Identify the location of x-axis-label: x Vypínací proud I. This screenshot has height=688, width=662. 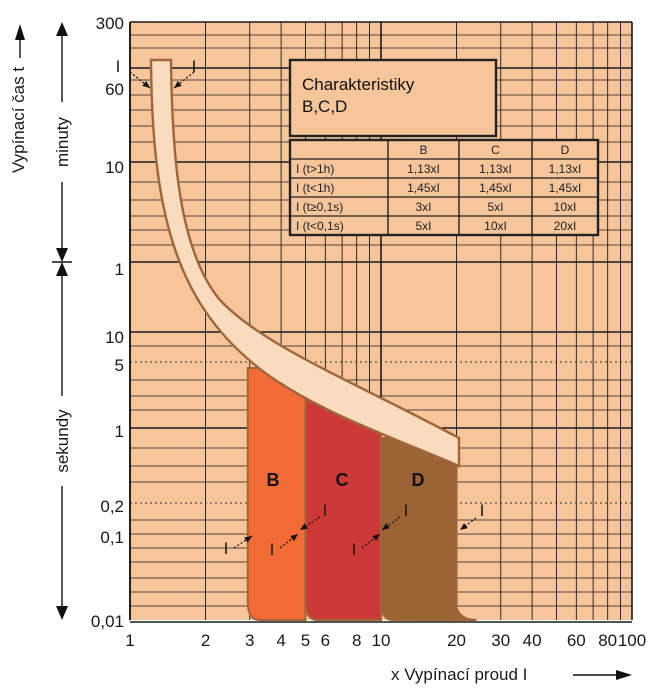
(459, 674).